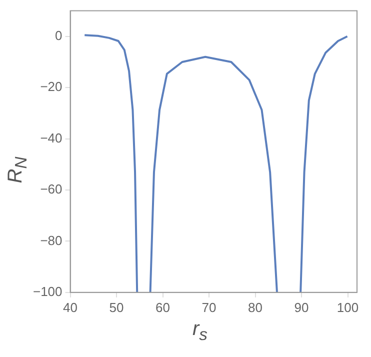  What do you see at coordinates (116, 307) in the screenshot?
I see `x-tick-label: 50` at bounding box center [116, 307].